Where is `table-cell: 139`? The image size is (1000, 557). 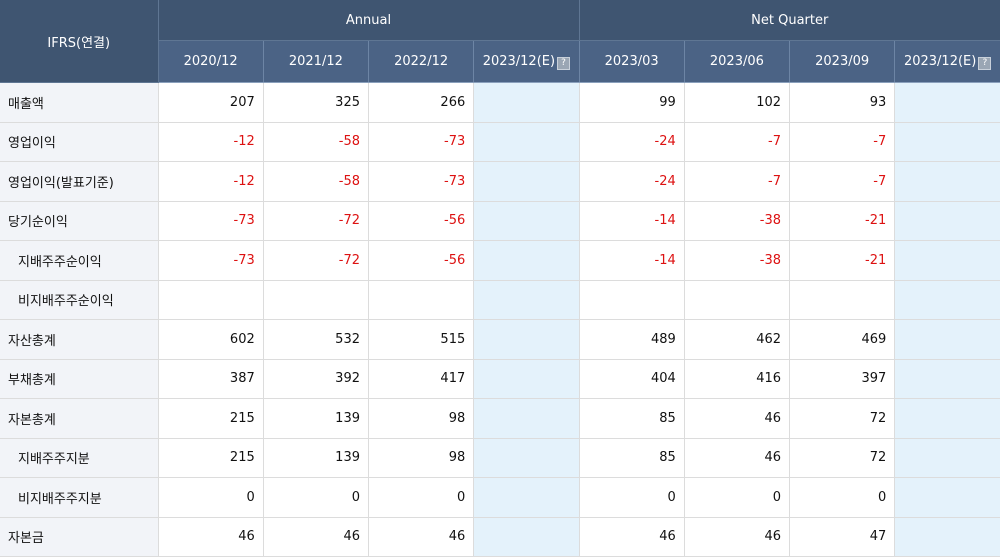 table-cell: 139 is located at coordinates (316, 458).